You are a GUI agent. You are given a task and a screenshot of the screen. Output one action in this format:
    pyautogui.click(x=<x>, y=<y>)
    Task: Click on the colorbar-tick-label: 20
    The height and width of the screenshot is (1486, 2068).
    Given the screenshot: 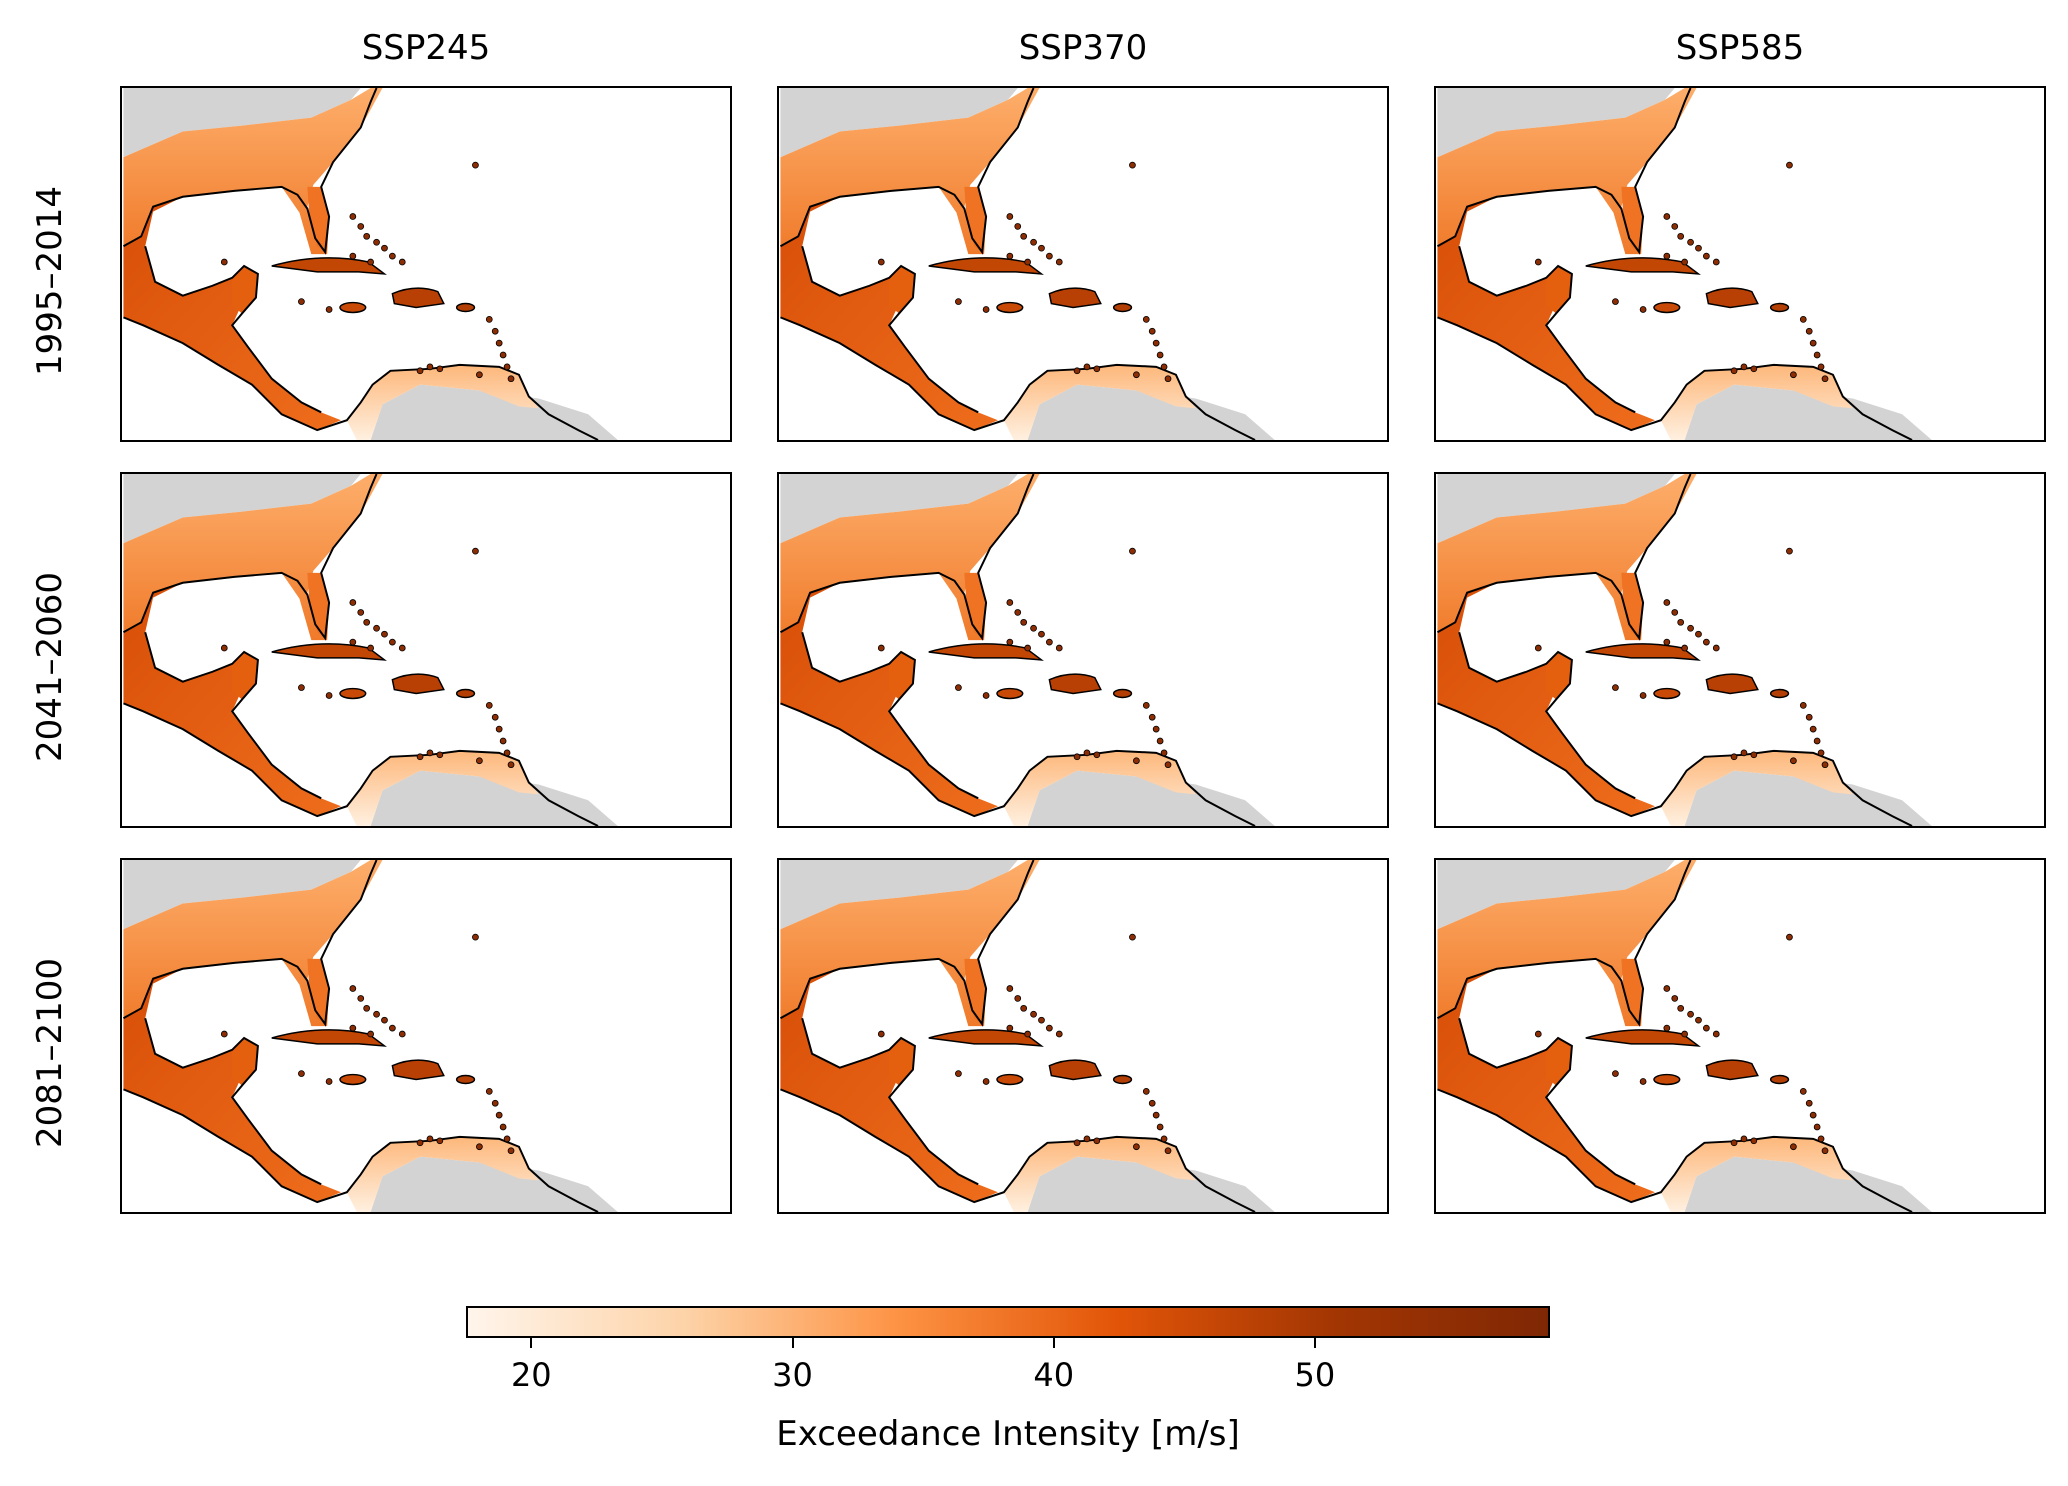 What is the action you would take?
    pyautogui.click(x=531, y=1375)
    